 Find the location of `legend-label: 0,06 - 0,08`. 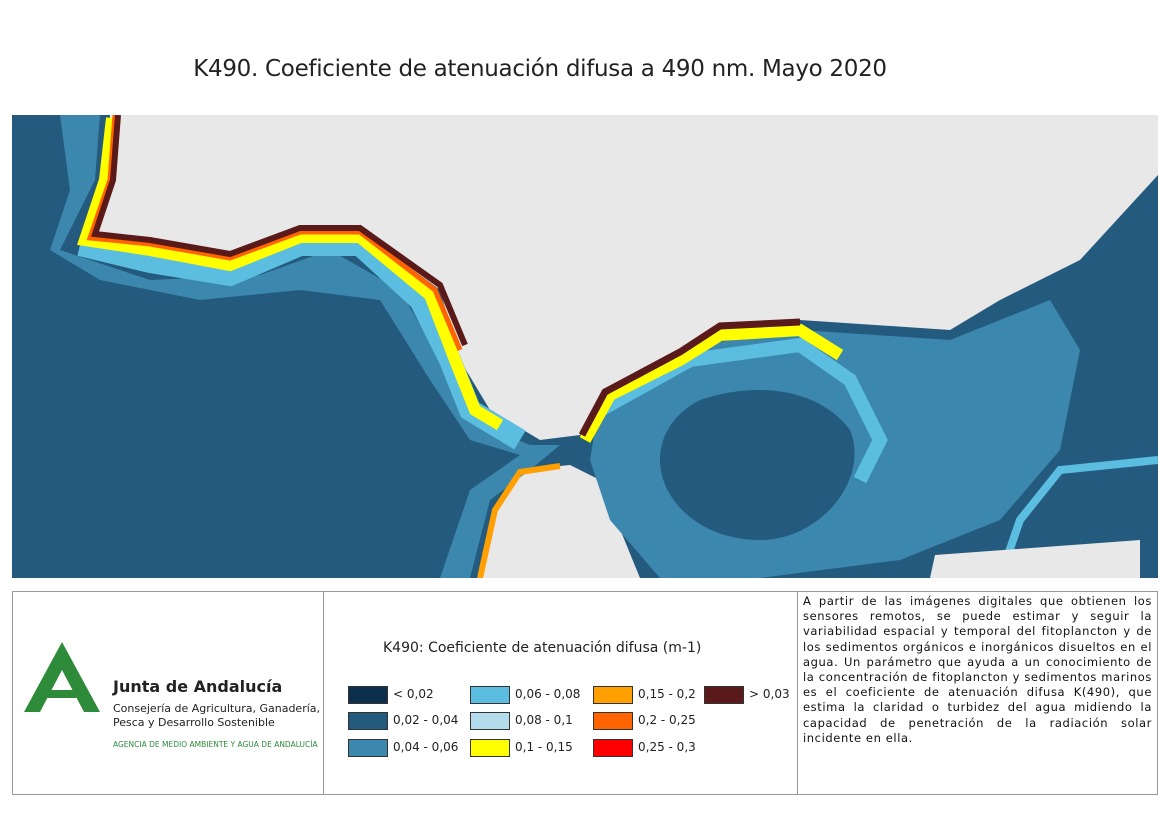

legend-label: 0,06 - 0,08 is located at coordinates (548, 694).